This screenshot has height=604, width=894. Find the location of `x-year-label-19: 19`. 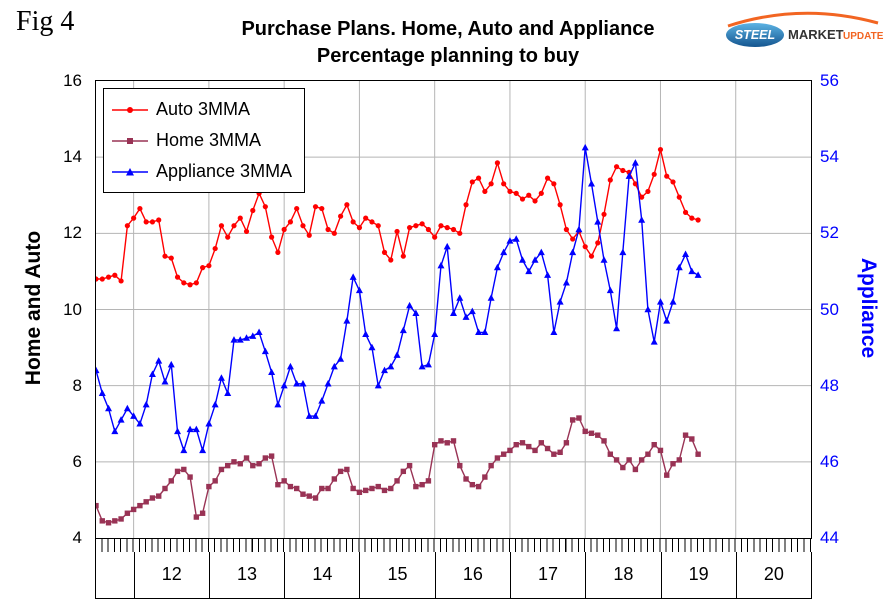

x-year-label-19: 19 is located at coordinates (698, 575).